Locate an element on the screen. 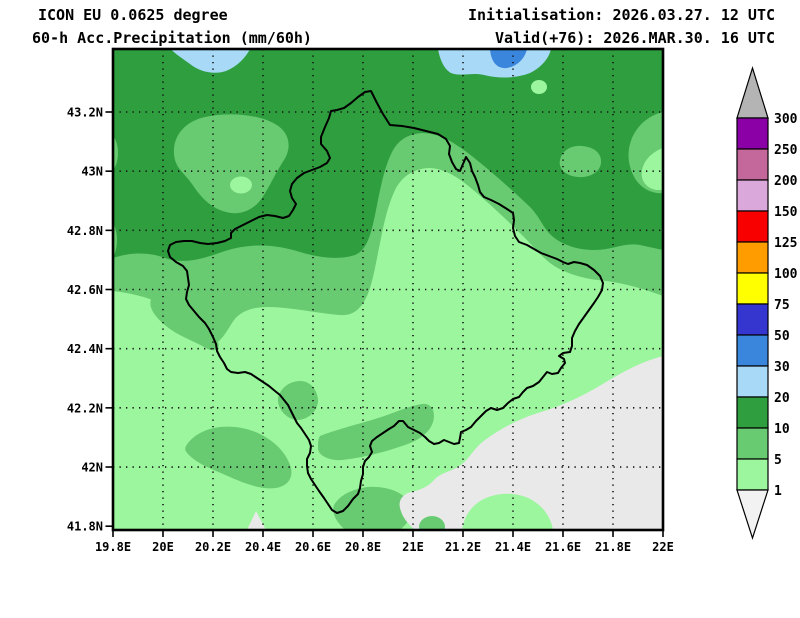 This screenshot has width=800, height=618. colorbar-tick-label: 20 is located at coordinates (782, 398).